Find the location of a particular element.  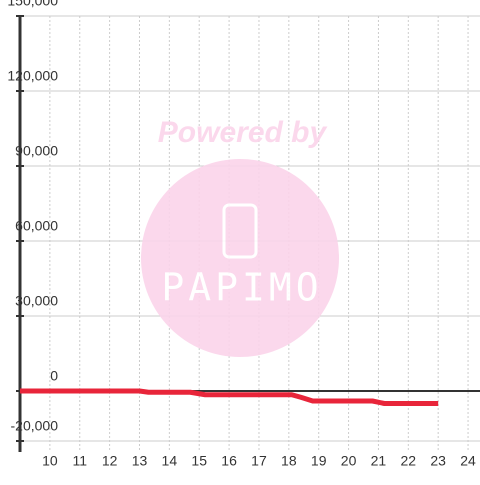

x-tick-label: 17 is located at coordinates (259, 461).